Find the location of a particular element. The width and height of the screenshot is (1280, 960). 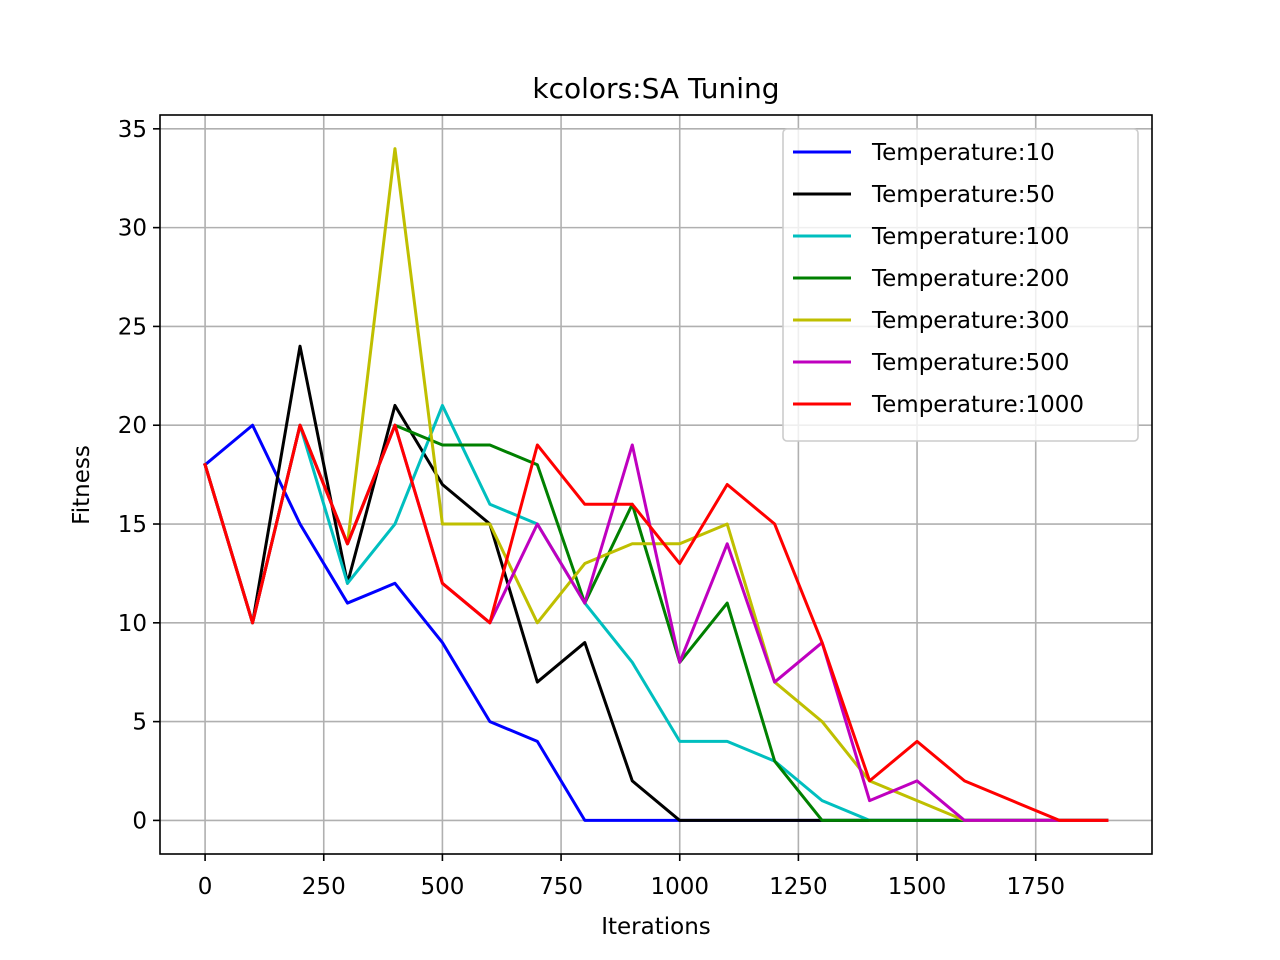

legend-entry: Temperature:300 is located at coordinates (970, 321).